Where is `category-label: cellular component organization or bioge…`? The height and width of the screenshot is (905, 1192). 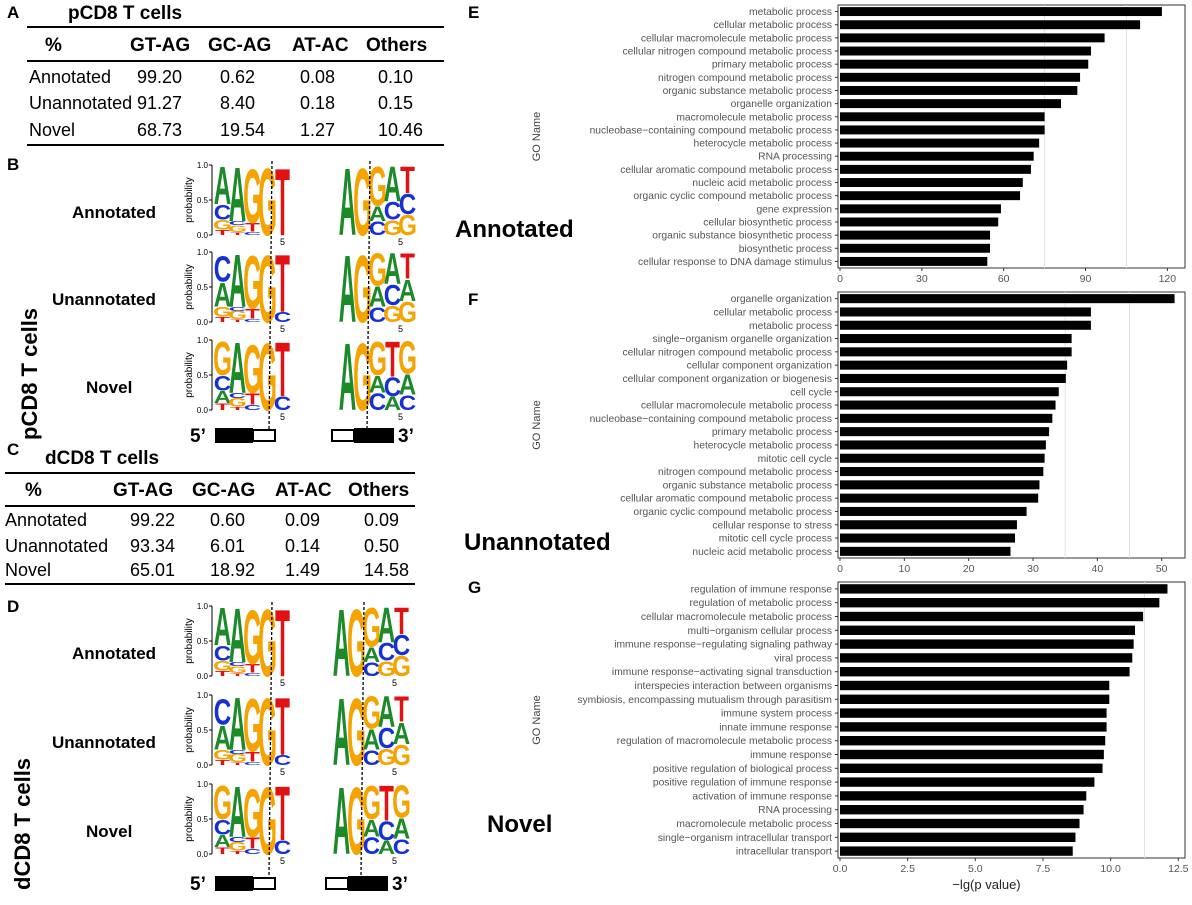
category-label: cellular component organization or bioge… is located at coordinates (728, 379).